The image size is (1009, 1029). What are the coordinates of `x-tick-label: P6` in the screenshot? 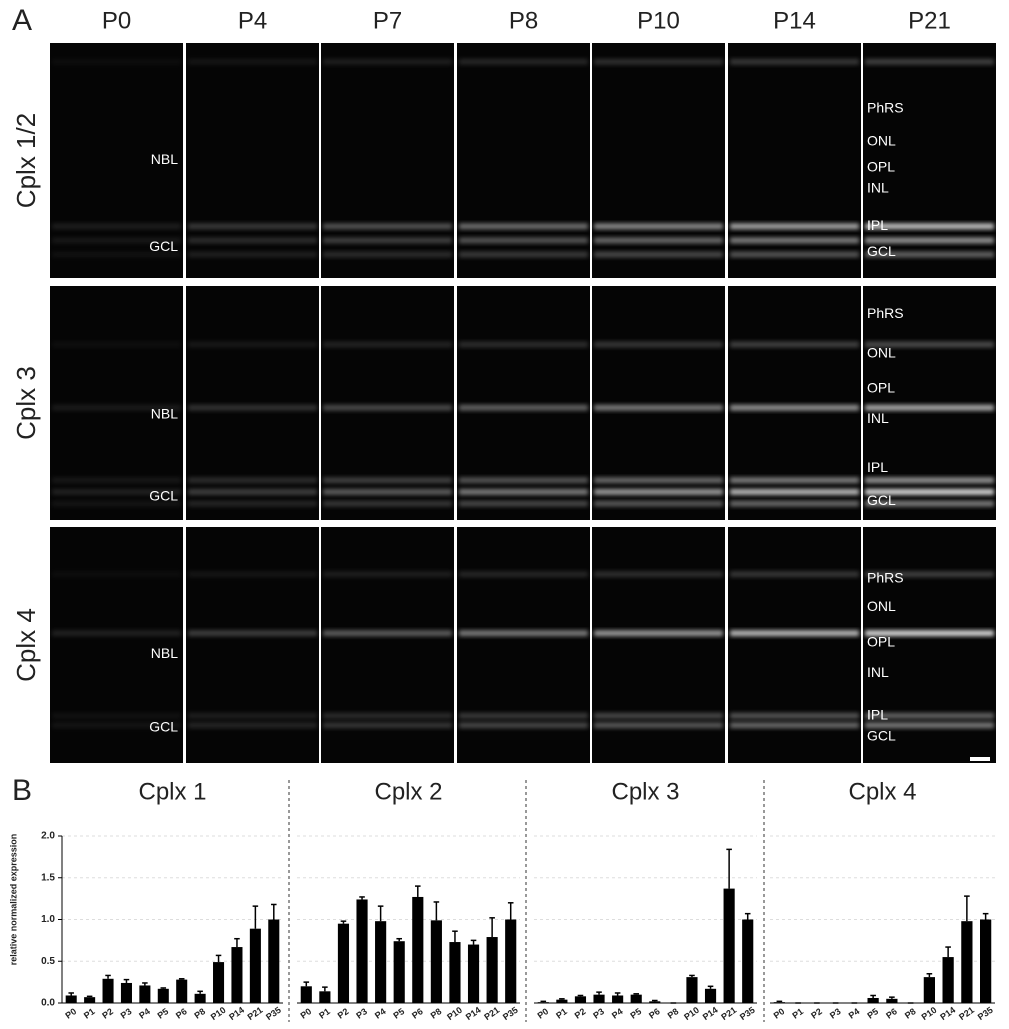 It's located at (181, 1013).